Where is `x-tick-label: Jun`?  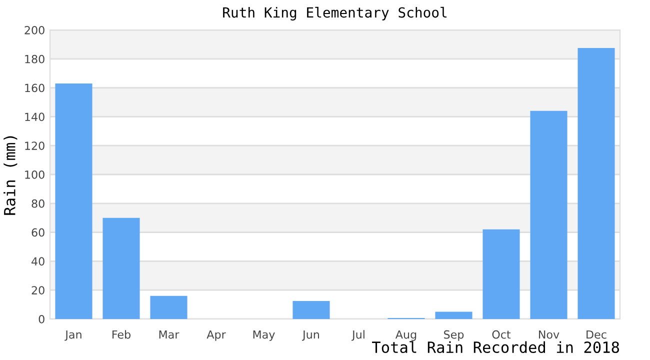 x-tick-label: Jun is located at coordinates (310, 335).